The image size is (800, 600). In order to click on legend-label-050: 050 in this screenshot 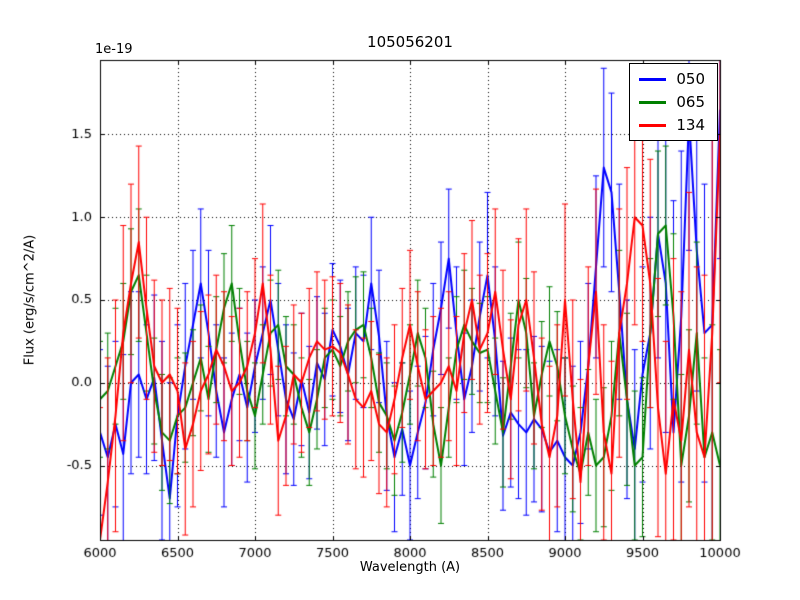, I will do `click(690, 79)`.